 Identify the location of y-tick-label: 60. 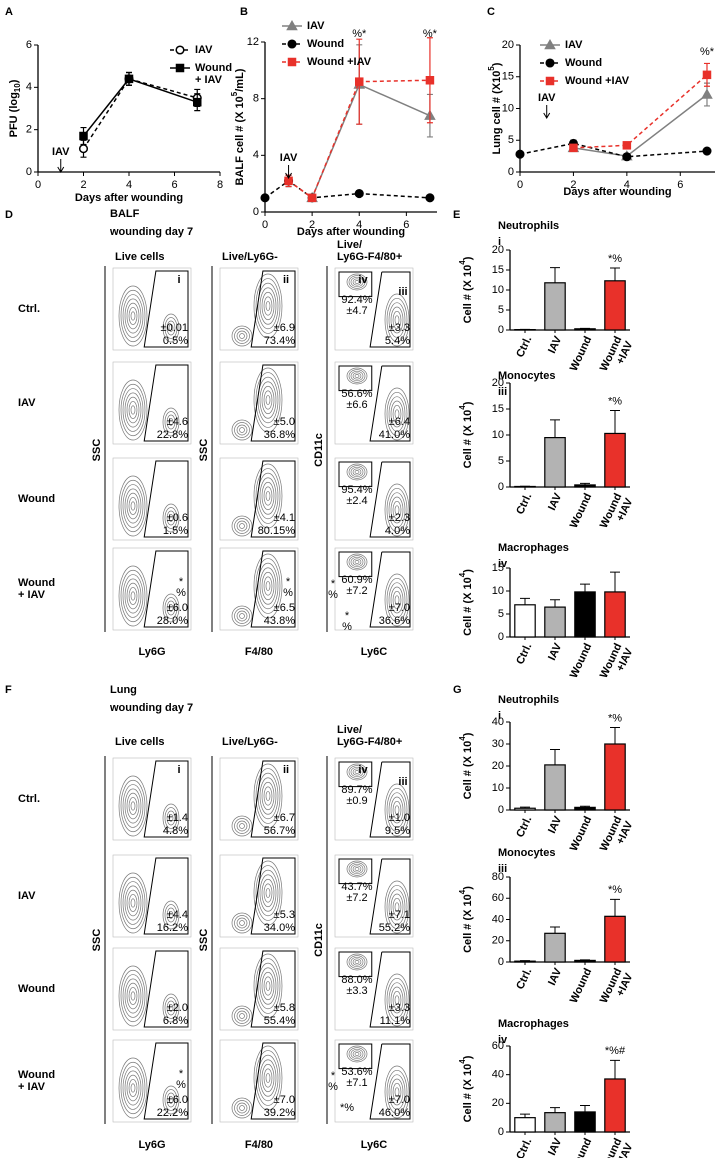
(498, 1046).